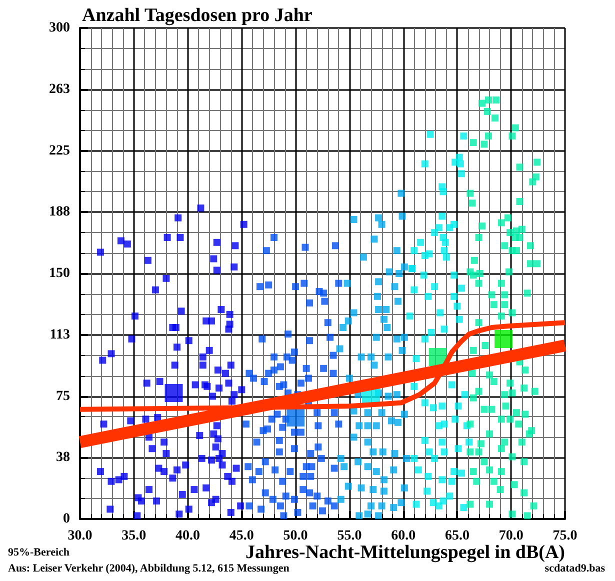  Describe the element at coordinates (63, 396) in the screenshot. I see `y-tick-label: 75` at that location.